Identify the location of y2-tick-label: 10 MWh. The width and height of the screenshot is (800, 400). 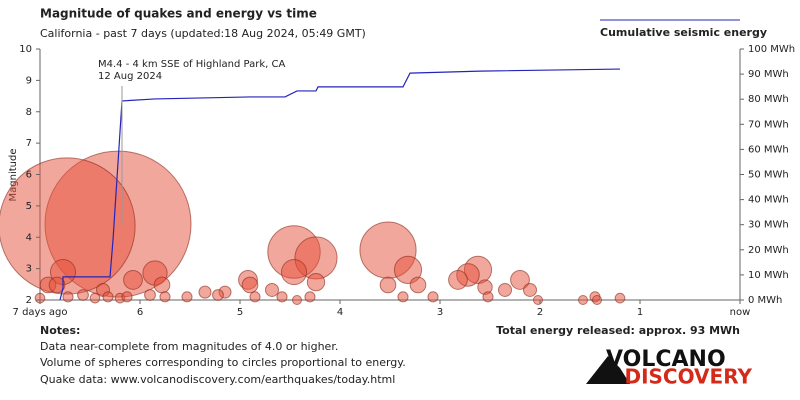
(768, 275).